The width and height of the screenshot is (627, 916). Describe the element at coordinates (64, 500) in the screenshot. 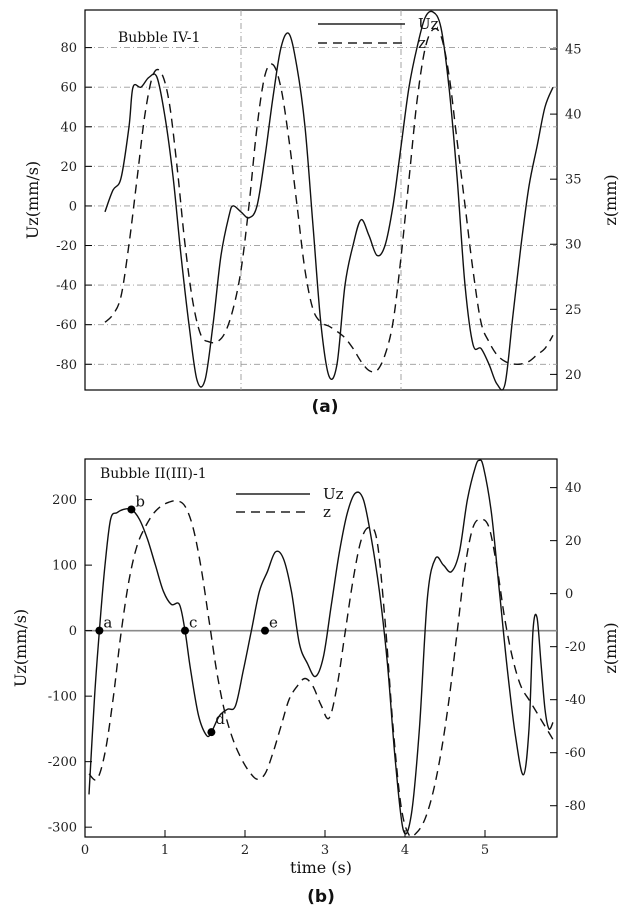

I see `ytick-label-b-0: 200` at that location.